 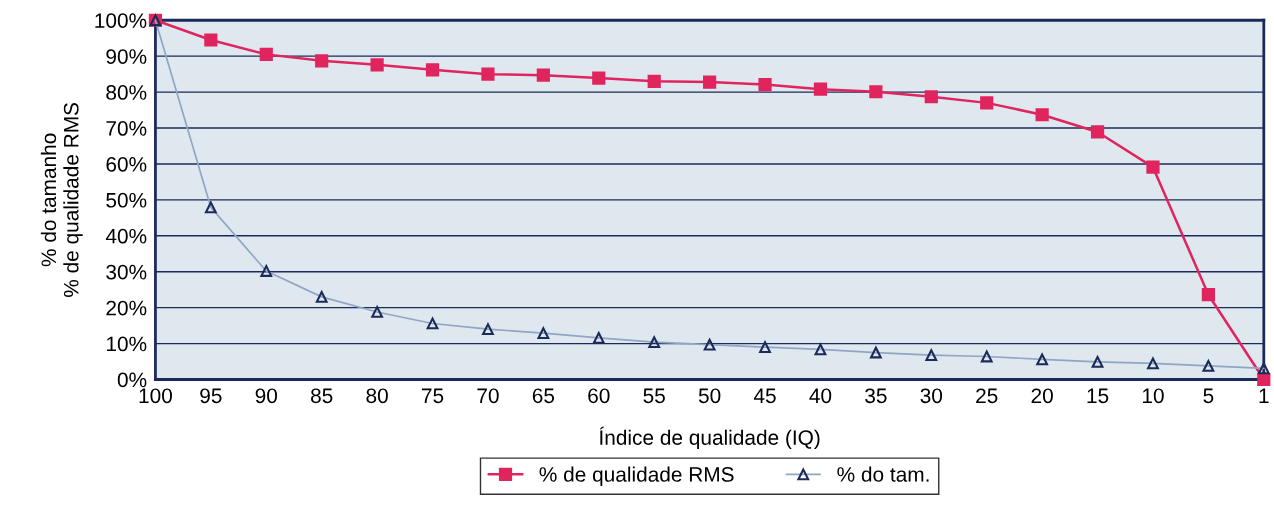 What do you see at coordinates (1208, 396) in the screenshot?
I see `x-tick-label: 5` at bounding box center [1208, 396].